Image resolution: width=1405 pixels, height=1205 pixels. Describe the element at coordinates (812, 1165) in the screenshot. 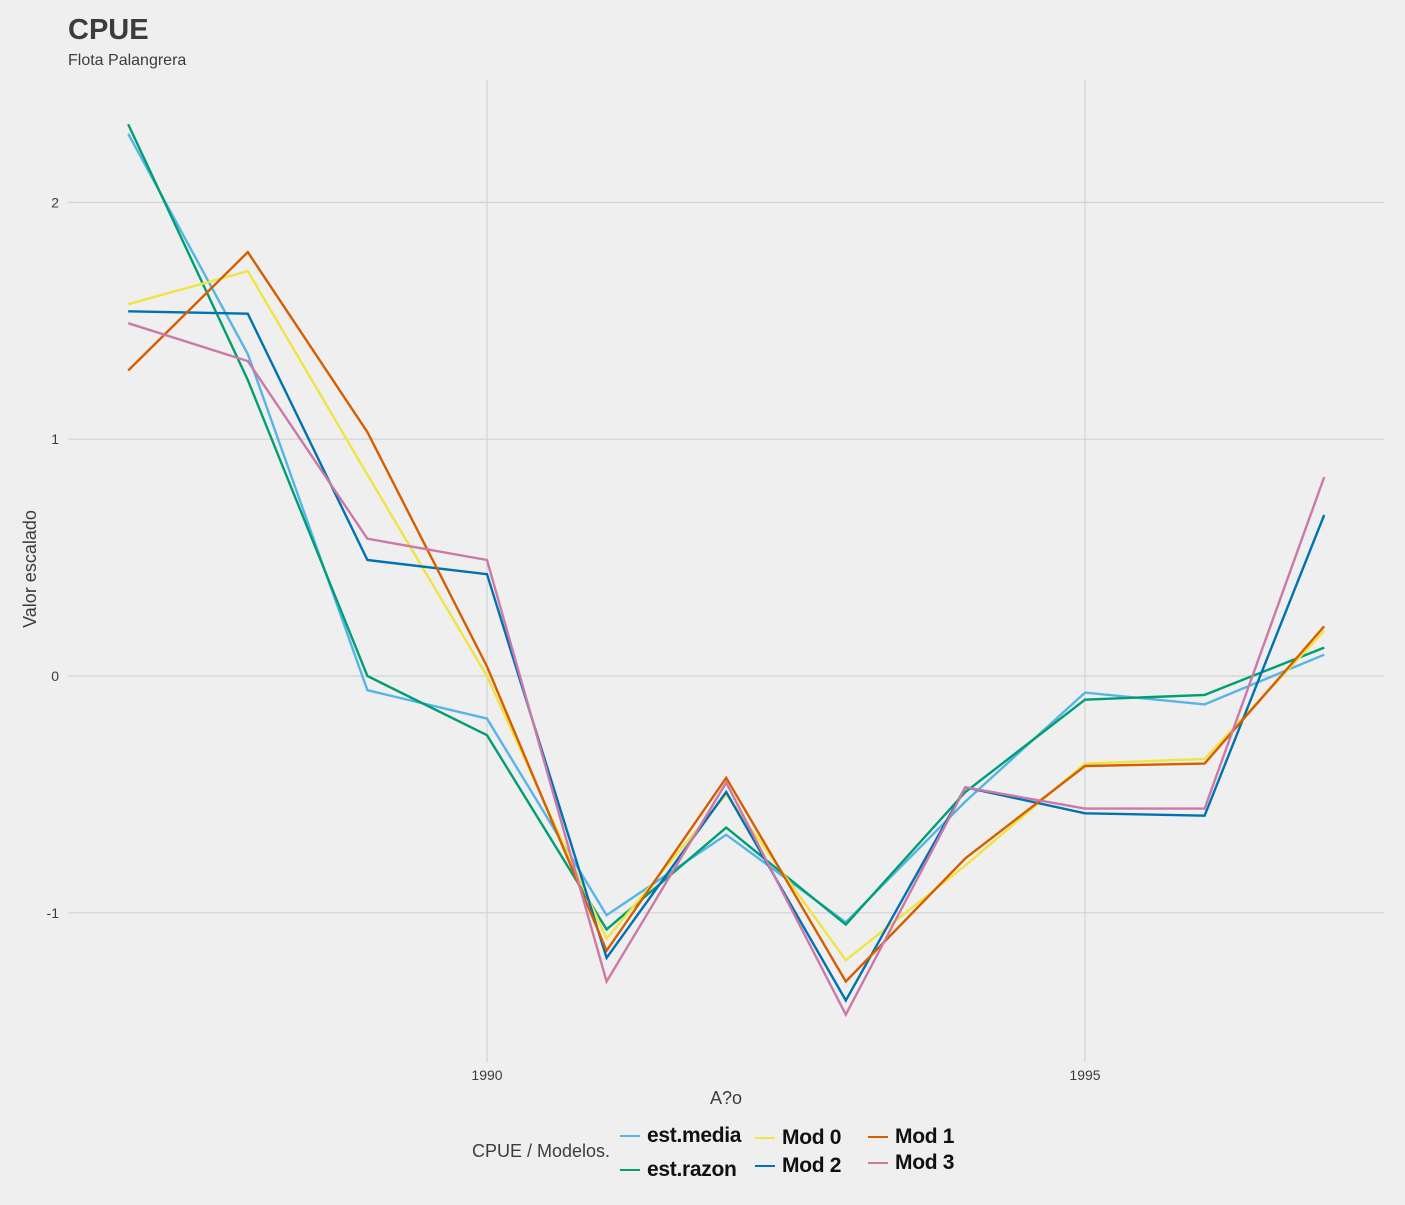

I see `legend-label: Mod 2` at that location.